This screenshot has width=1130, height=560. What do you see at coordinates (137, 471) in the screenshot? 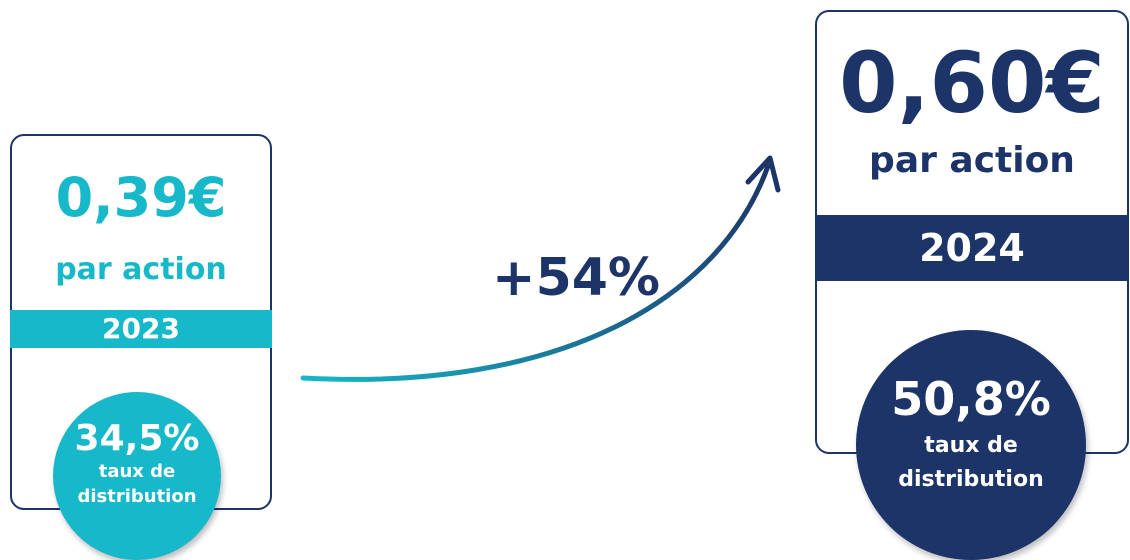
I see `payout-label-2023-line1: taux de` at bounding box center [137, 471].